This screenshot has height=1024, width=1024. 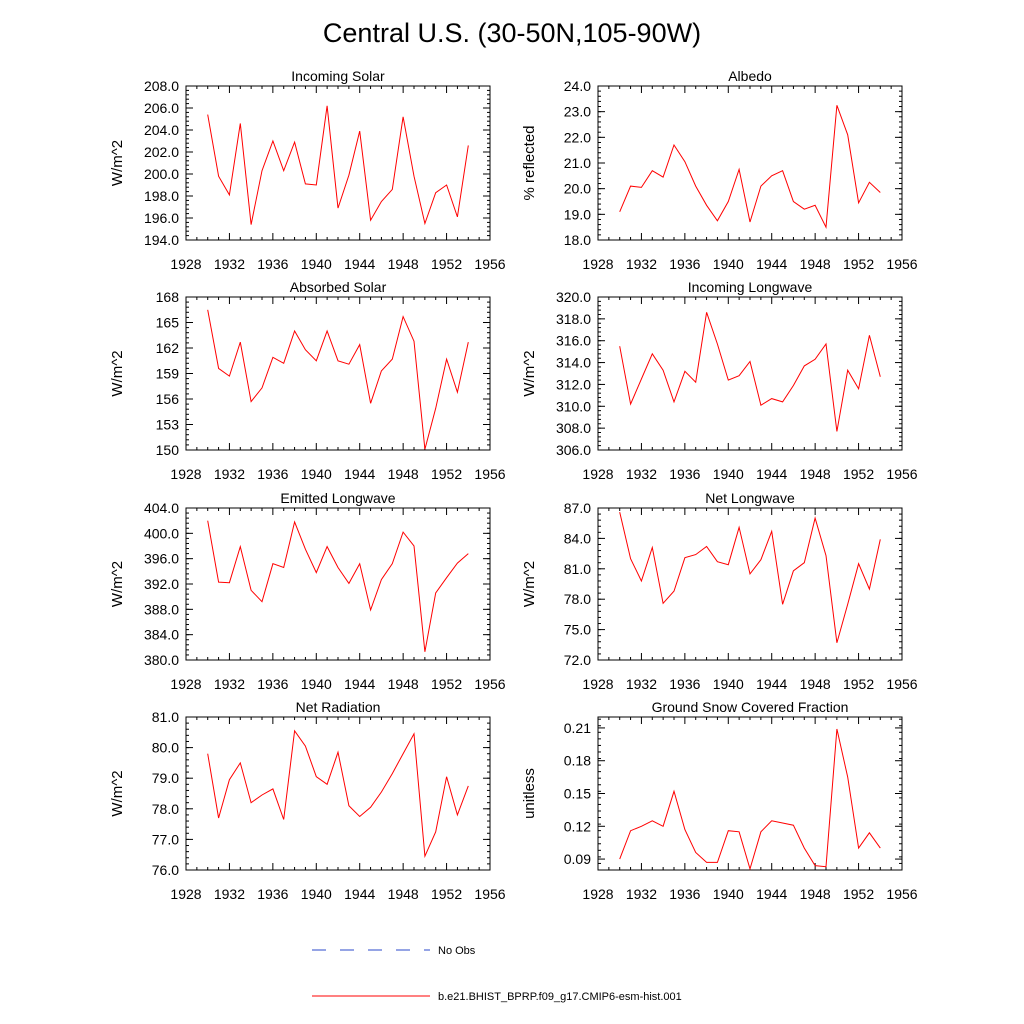 What do you see at coordinates (168, 297) in the screenshot?
I see `y-tick-label: 168` at bounding box center [168, 297].